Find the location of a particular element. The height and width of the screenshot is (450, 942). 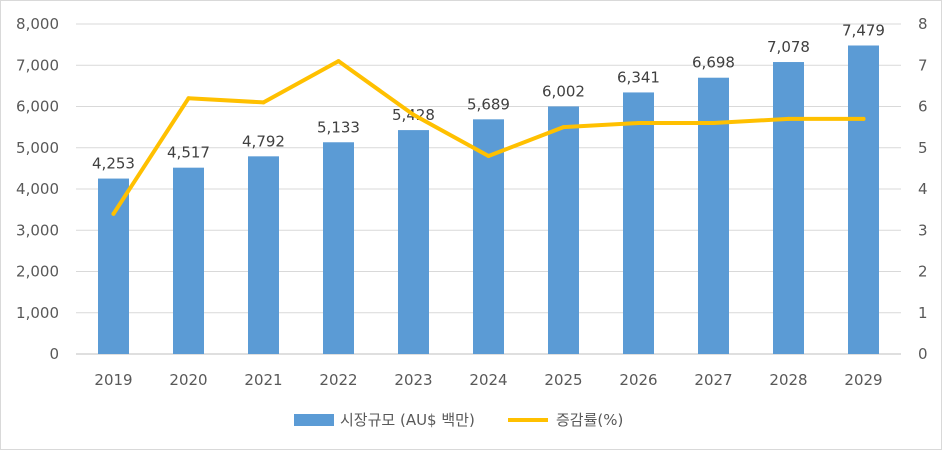

left-tick-label: 0 is located at coordinates (54, 354).